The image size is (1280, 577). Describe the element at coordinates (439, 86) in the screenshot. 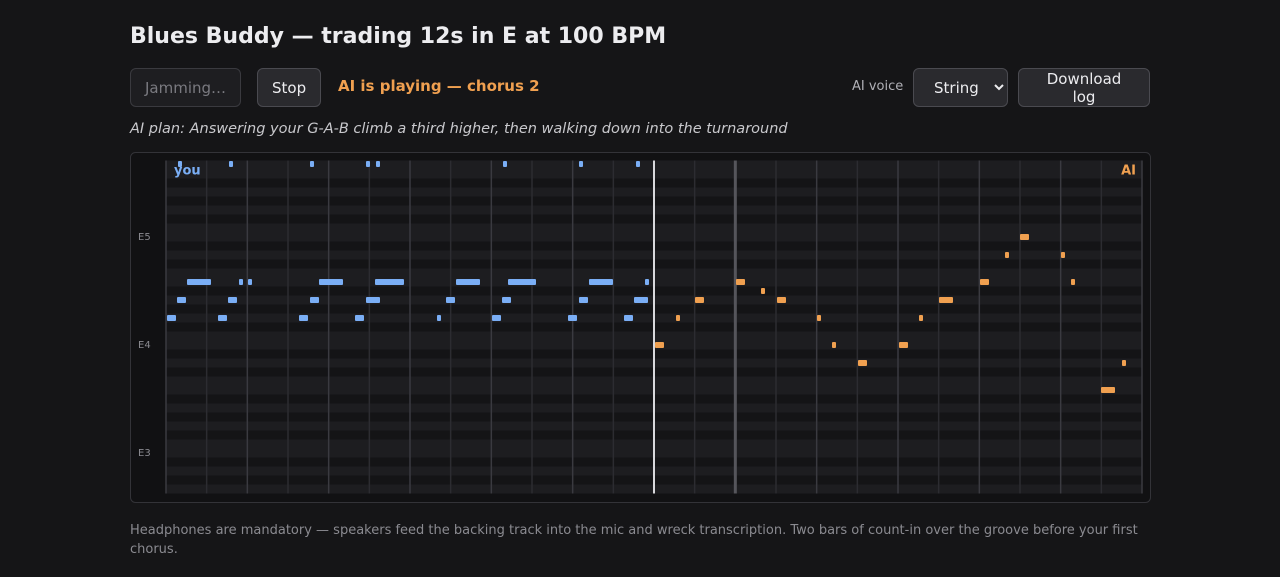

I see `status: AI is playing — chorus 2` at that location.